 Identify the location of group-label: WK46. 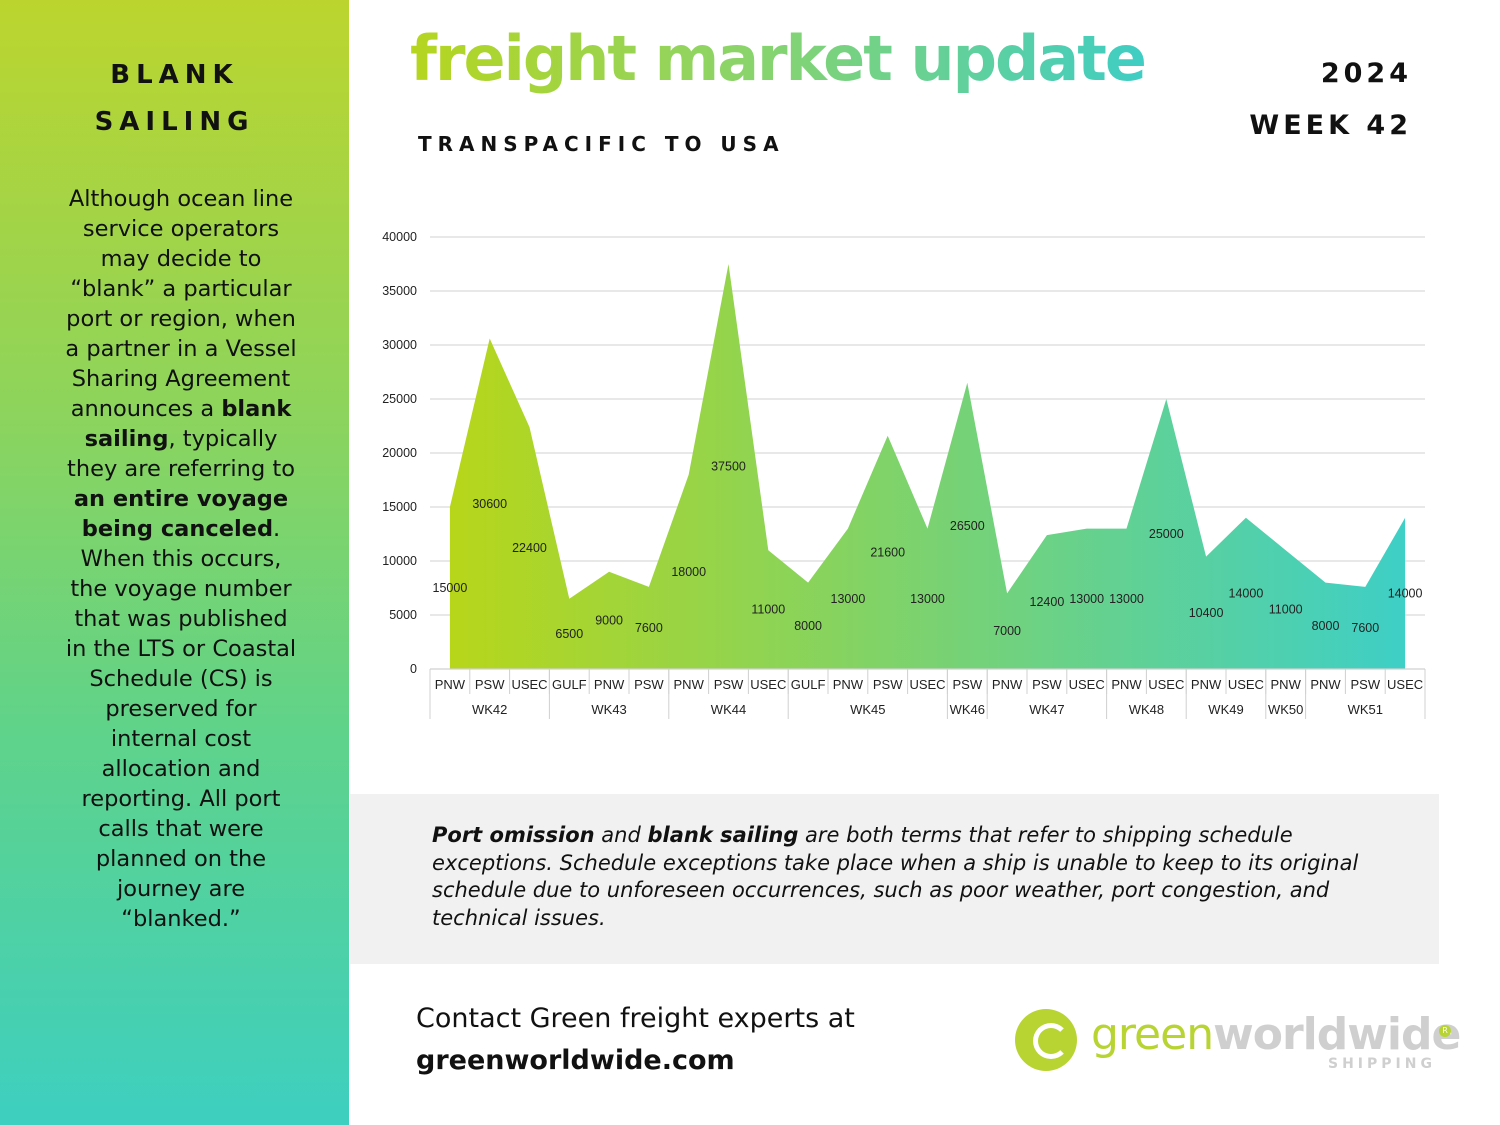
(967, 709).